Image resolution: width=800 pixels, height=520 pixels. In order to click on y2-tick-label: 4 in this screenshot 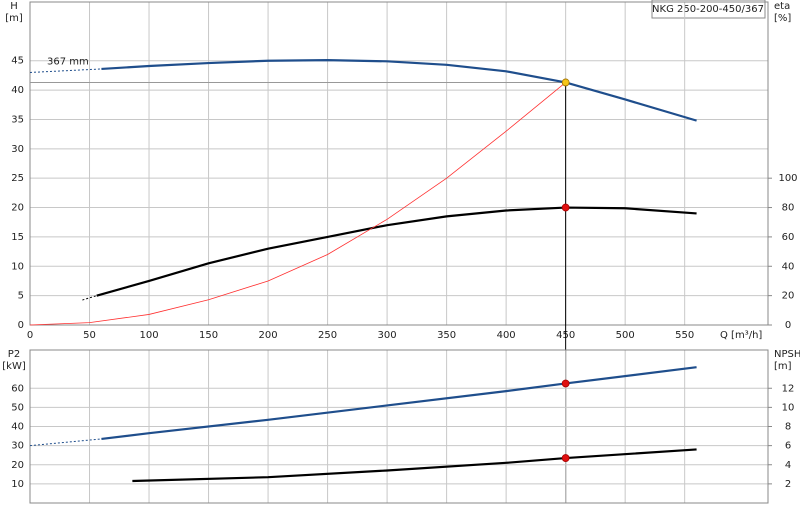, I will do `click(788, 465)`.